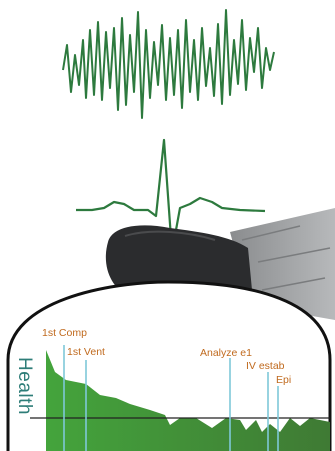 The width and height of the screenshot is (335, 451). What do you see at coordinates (24, 386) in the screenshot?
I see `health-axis-label: Health` at bounding box center [24, 386].